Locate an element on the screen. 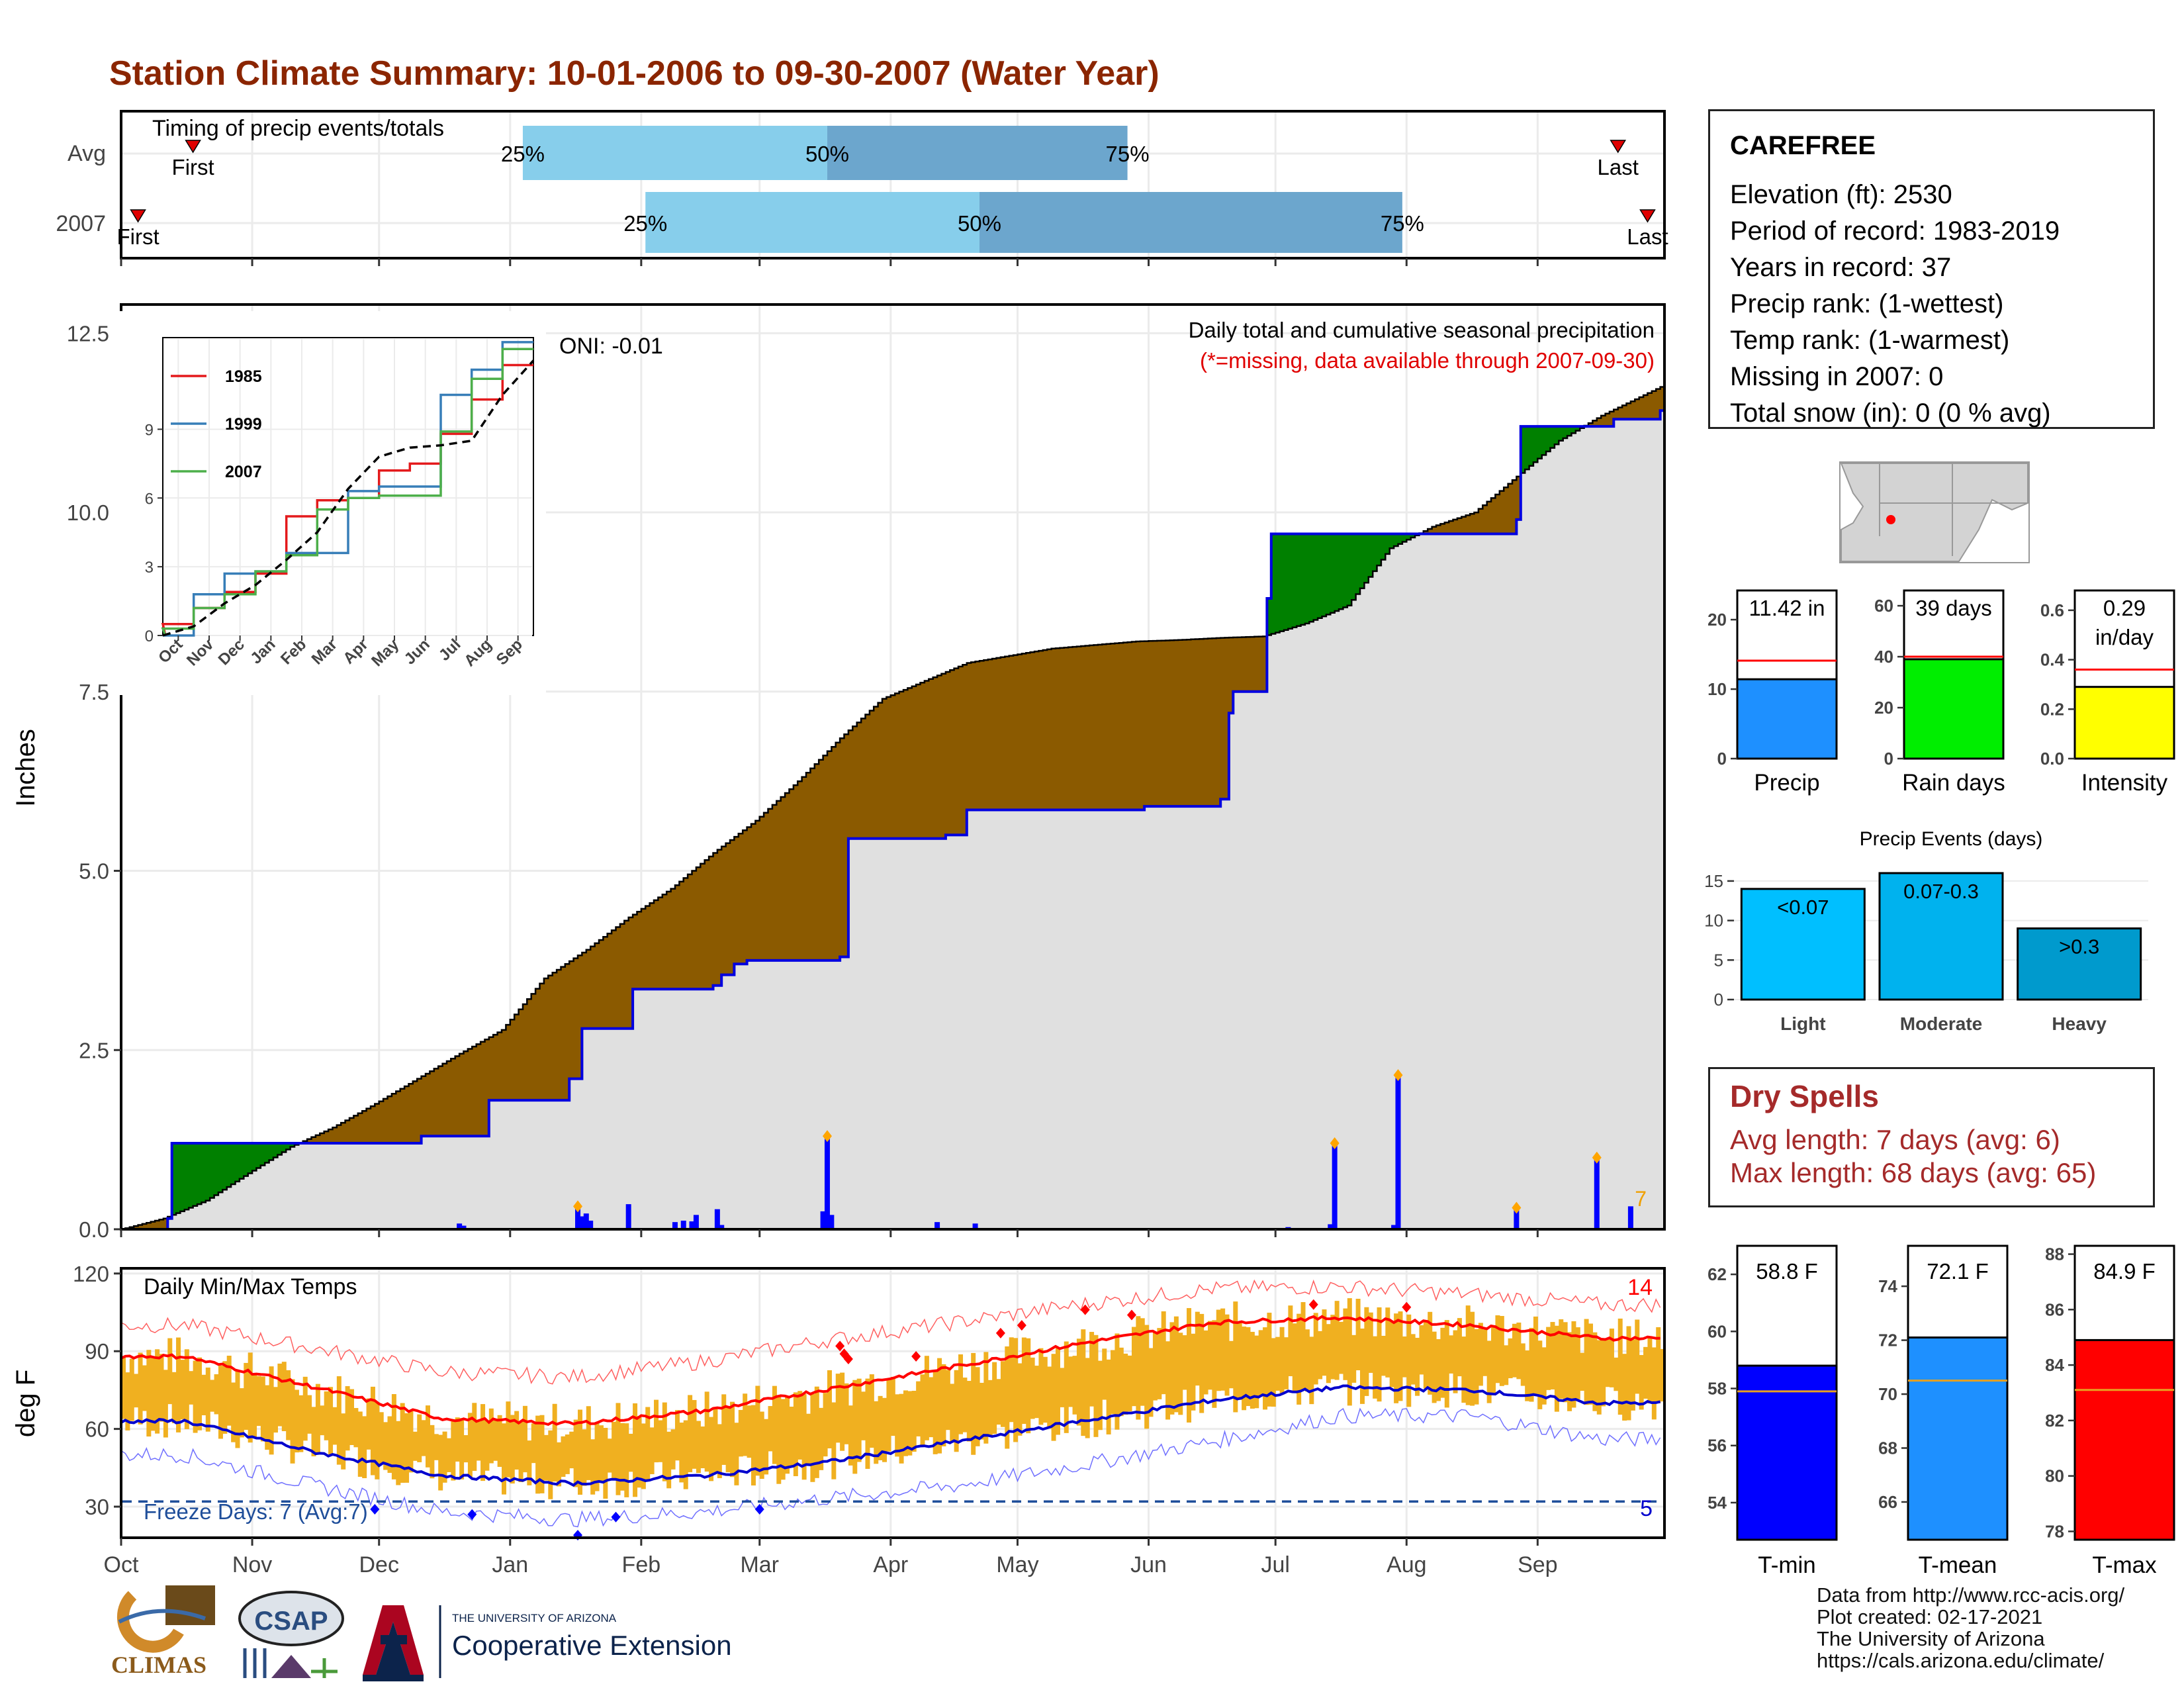 This screenshot has height=1688, width=2184. summary-bar-value: in/day is located at coordinates (2124, 637).